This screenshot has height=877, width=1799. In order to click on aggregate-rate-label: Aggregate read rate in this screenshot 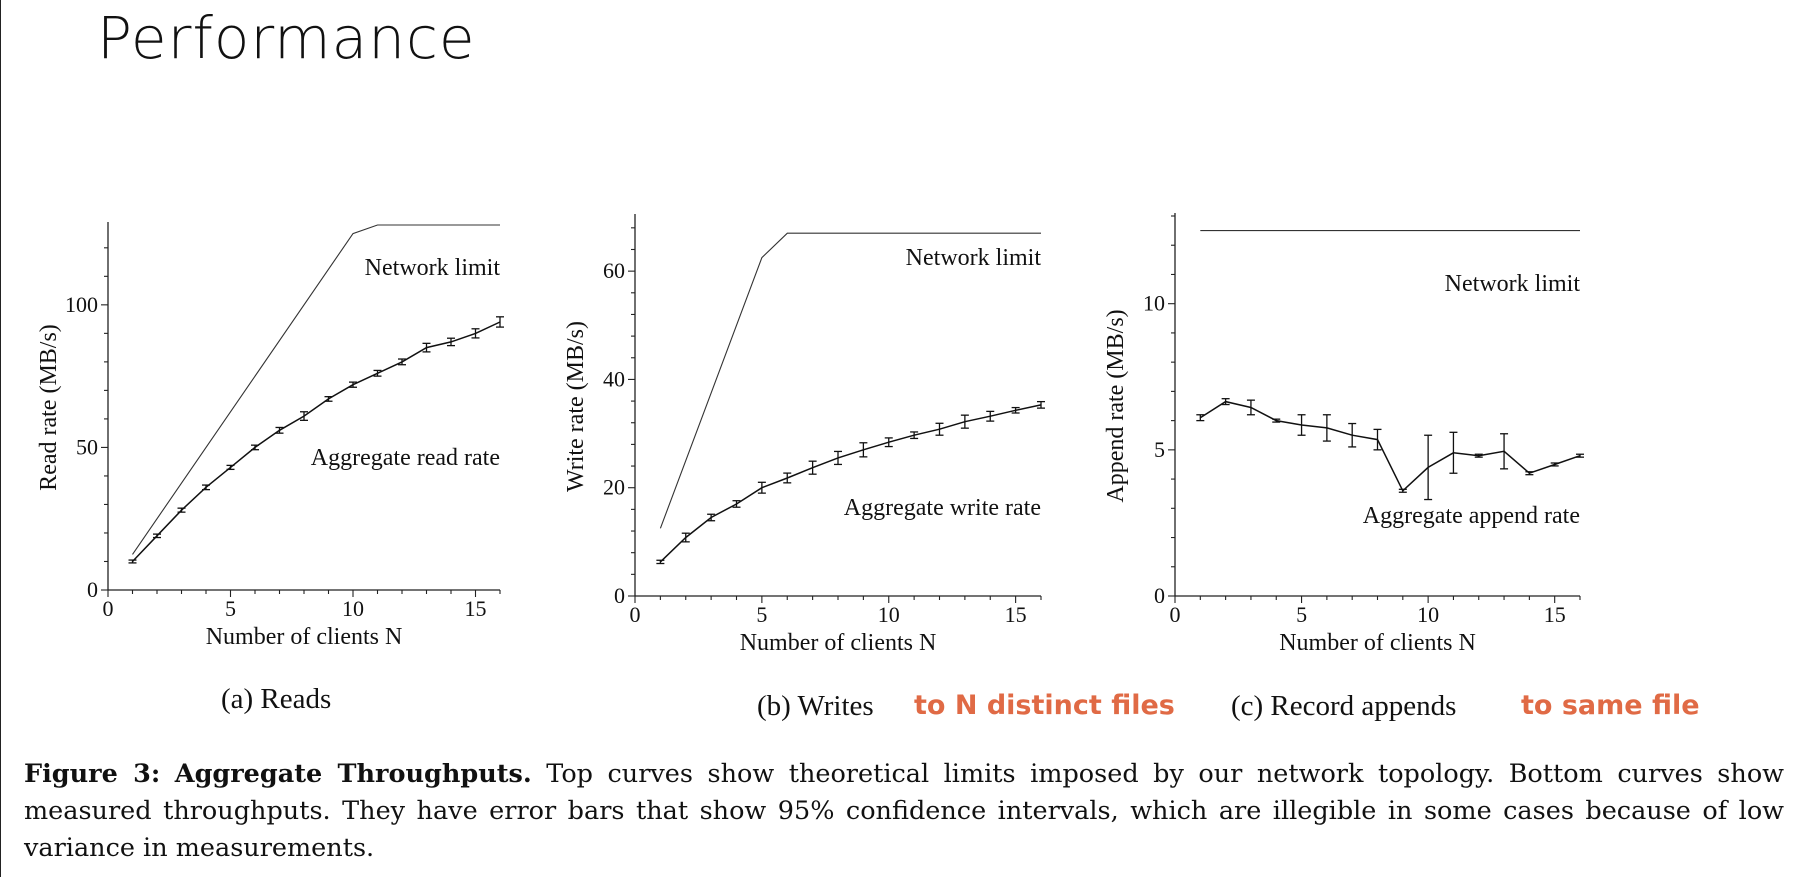, I will do `click(405, 458)`.